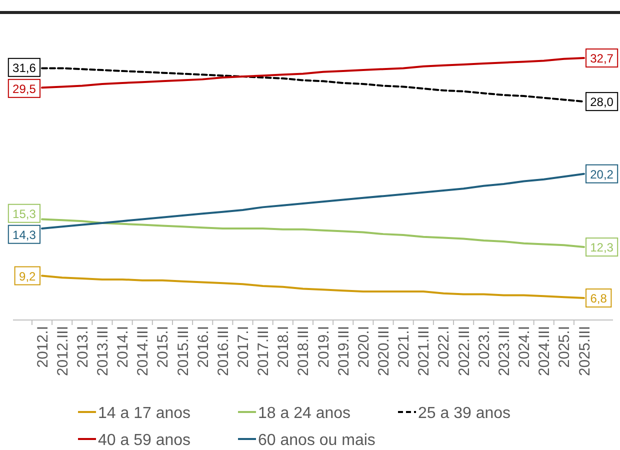 This screenshot has width=620, height=450. I want to click on x-tick-label: 2015.I, so click(163, 347).